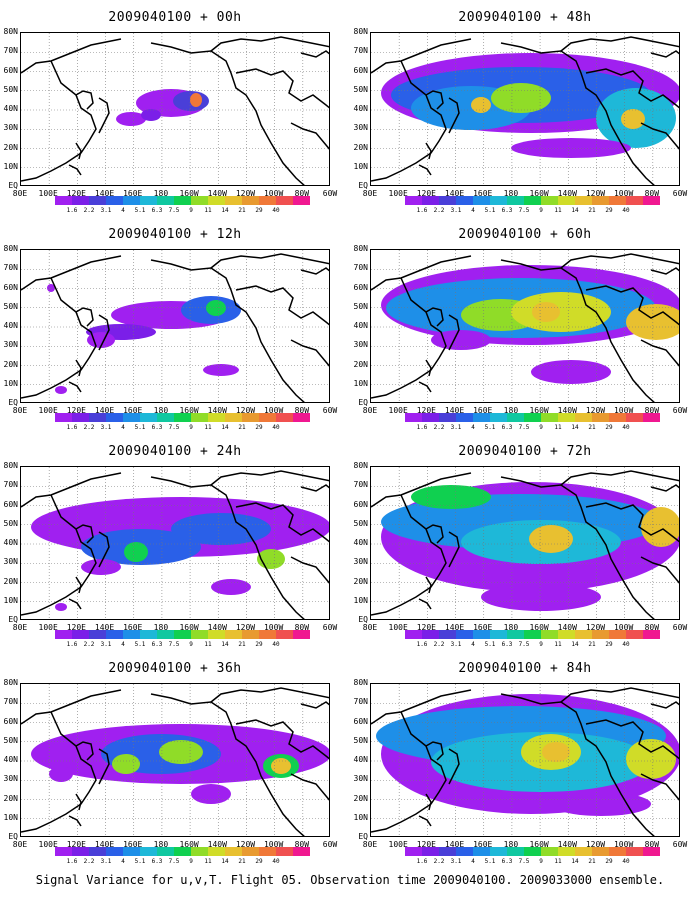 The height and width of the screenshot is (900, 700). Describe the element at coordinates (490, 427) in the screenshot. I see `colorbar-label: 5.1` at that location.